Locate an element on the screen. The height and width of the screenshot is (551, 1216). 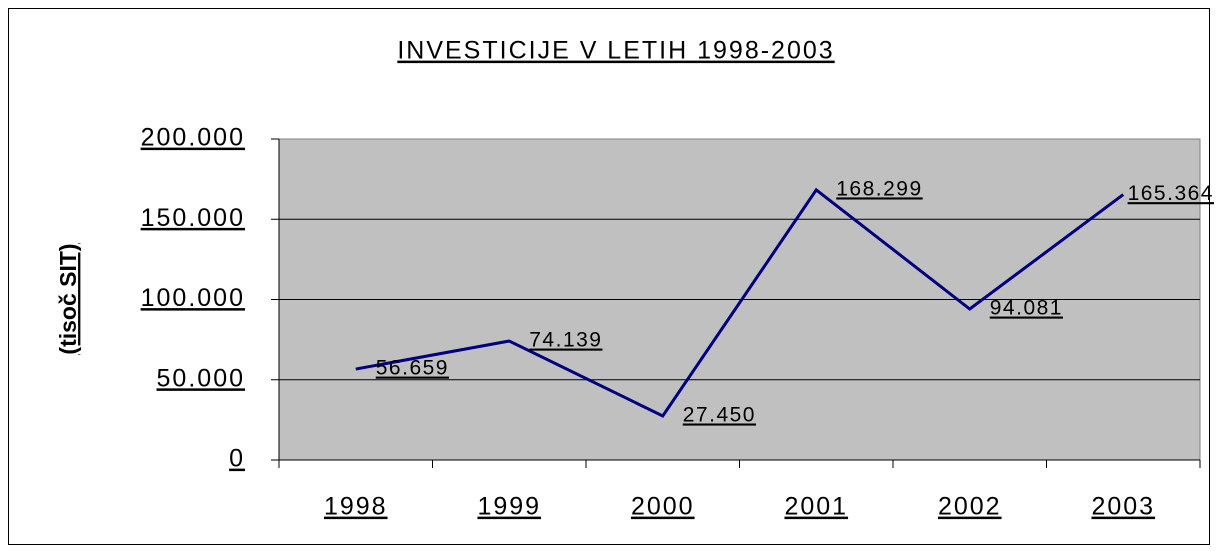
x-tick-label: 2003 is located at coordinates (1123, 507).